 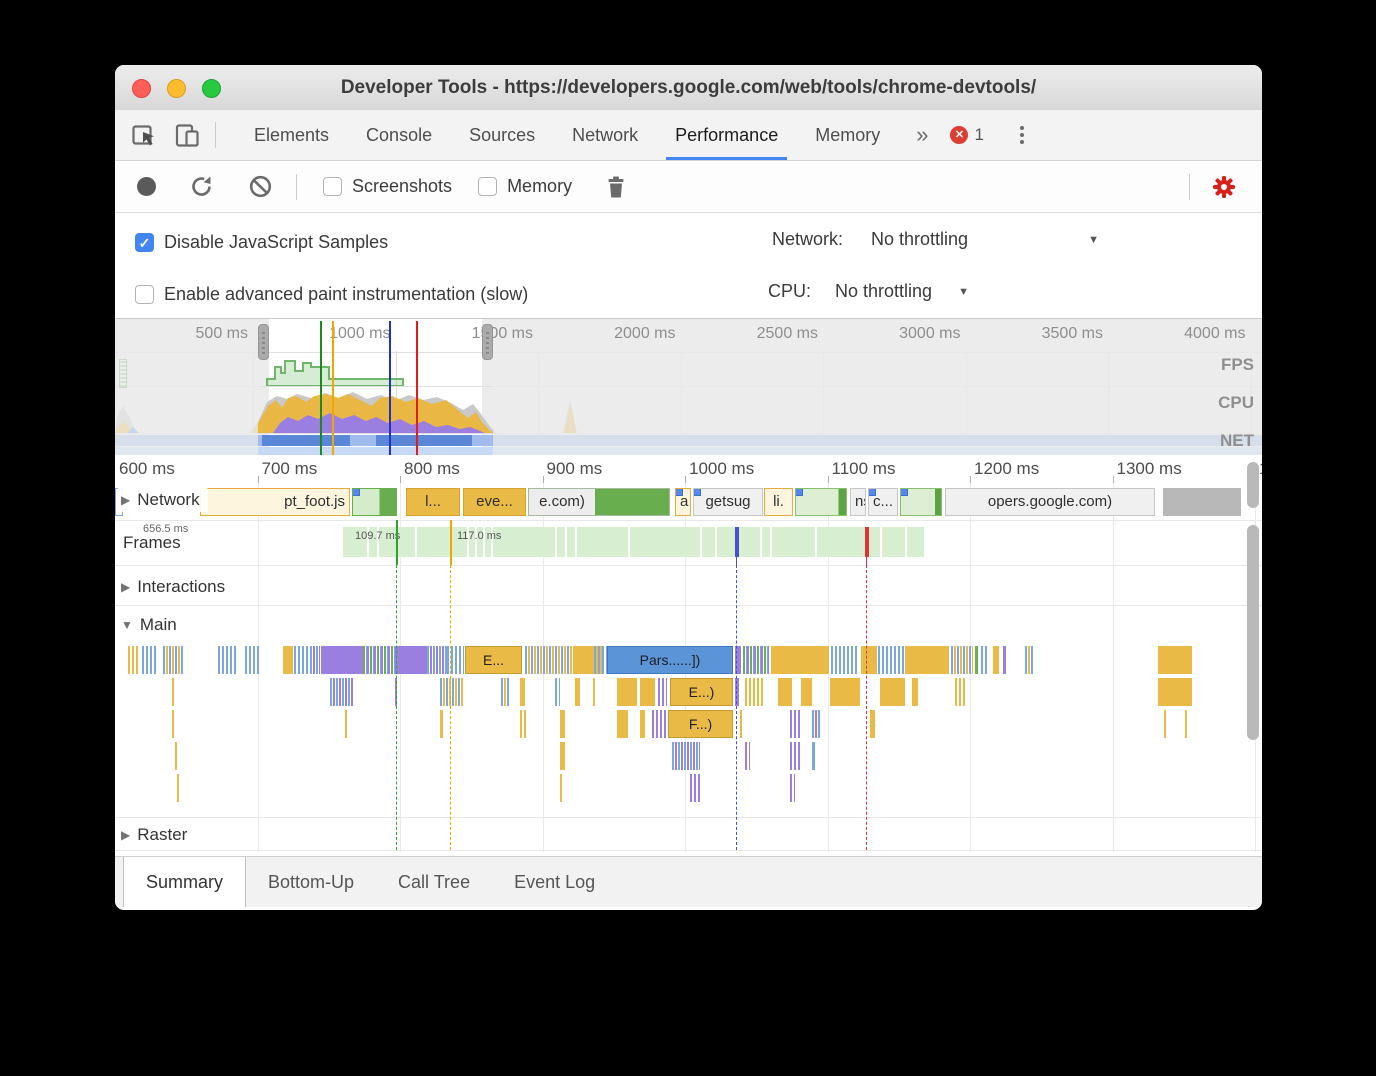 I want to click on track-raster: ▶ Raster, so click(x=154, y=834).